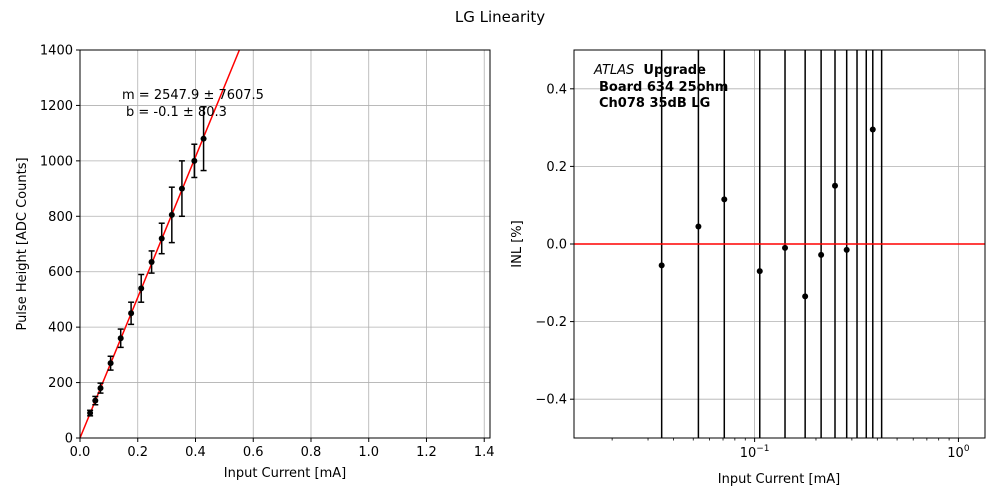  What do you see at coordinates (147, 261) in the screenshot?
I see `left-data-layer` at bounding box center [147, 261].